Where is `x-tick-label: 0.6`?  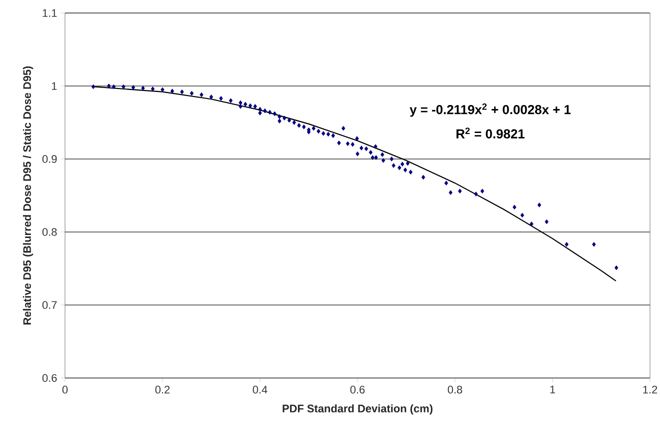
x-tick-label: 0.6 is located at coordinates (357, 390).